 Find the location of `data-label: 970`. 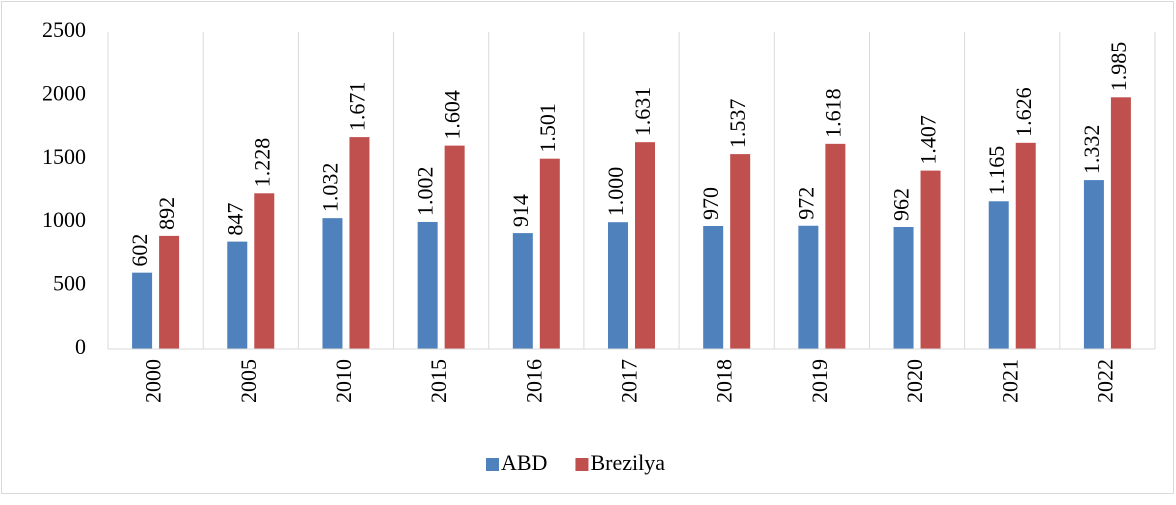

data-label: 970 is located at coordinates (710, 203).